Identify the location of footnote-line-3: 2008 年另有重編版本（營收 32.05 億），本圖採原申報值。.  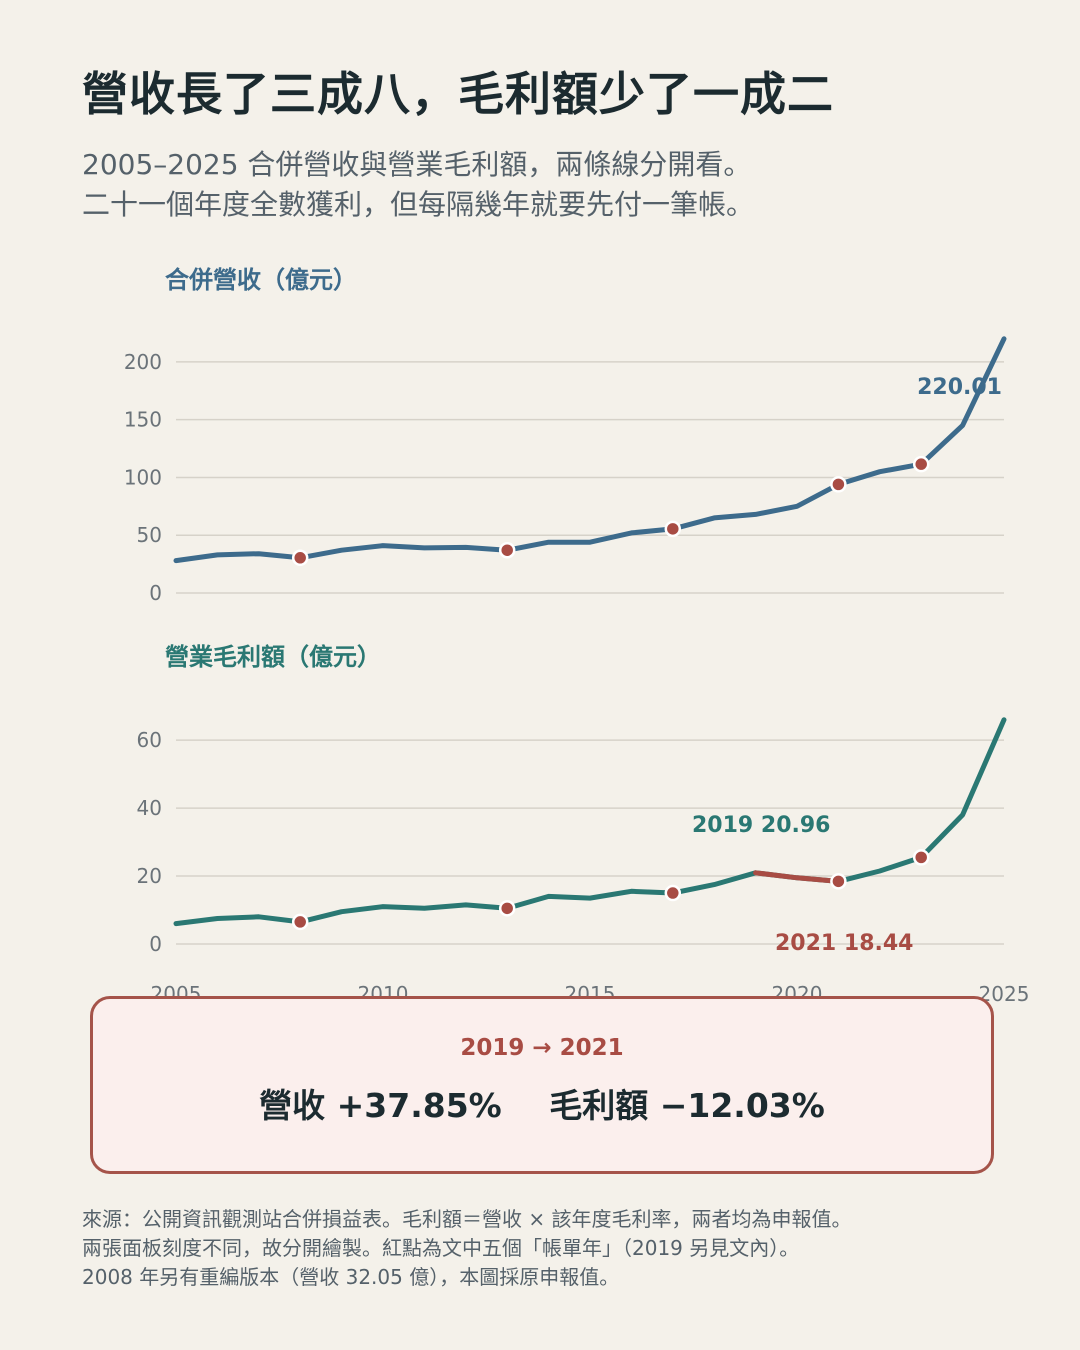
(351, 1277).